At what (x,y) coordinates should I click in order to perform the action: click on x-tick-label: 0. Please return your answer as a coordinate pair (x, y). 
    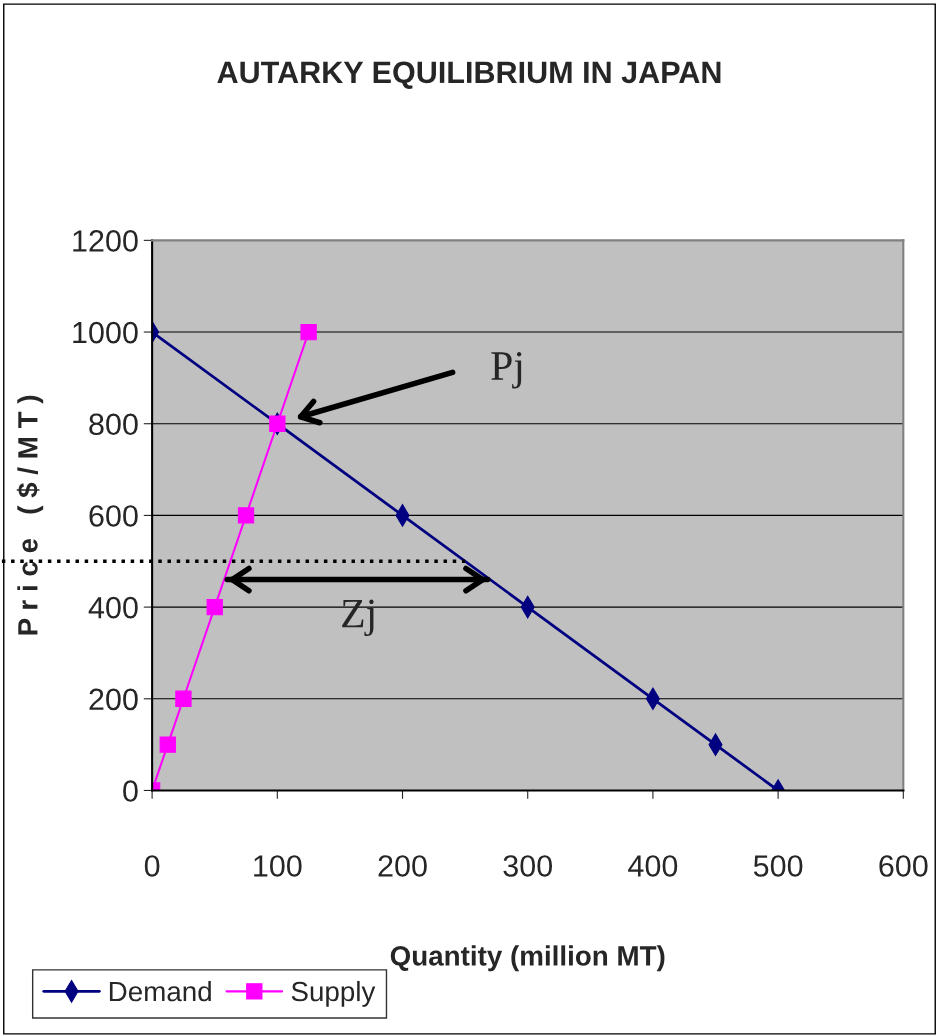
    Looking at the image, I should click on (152, 866).